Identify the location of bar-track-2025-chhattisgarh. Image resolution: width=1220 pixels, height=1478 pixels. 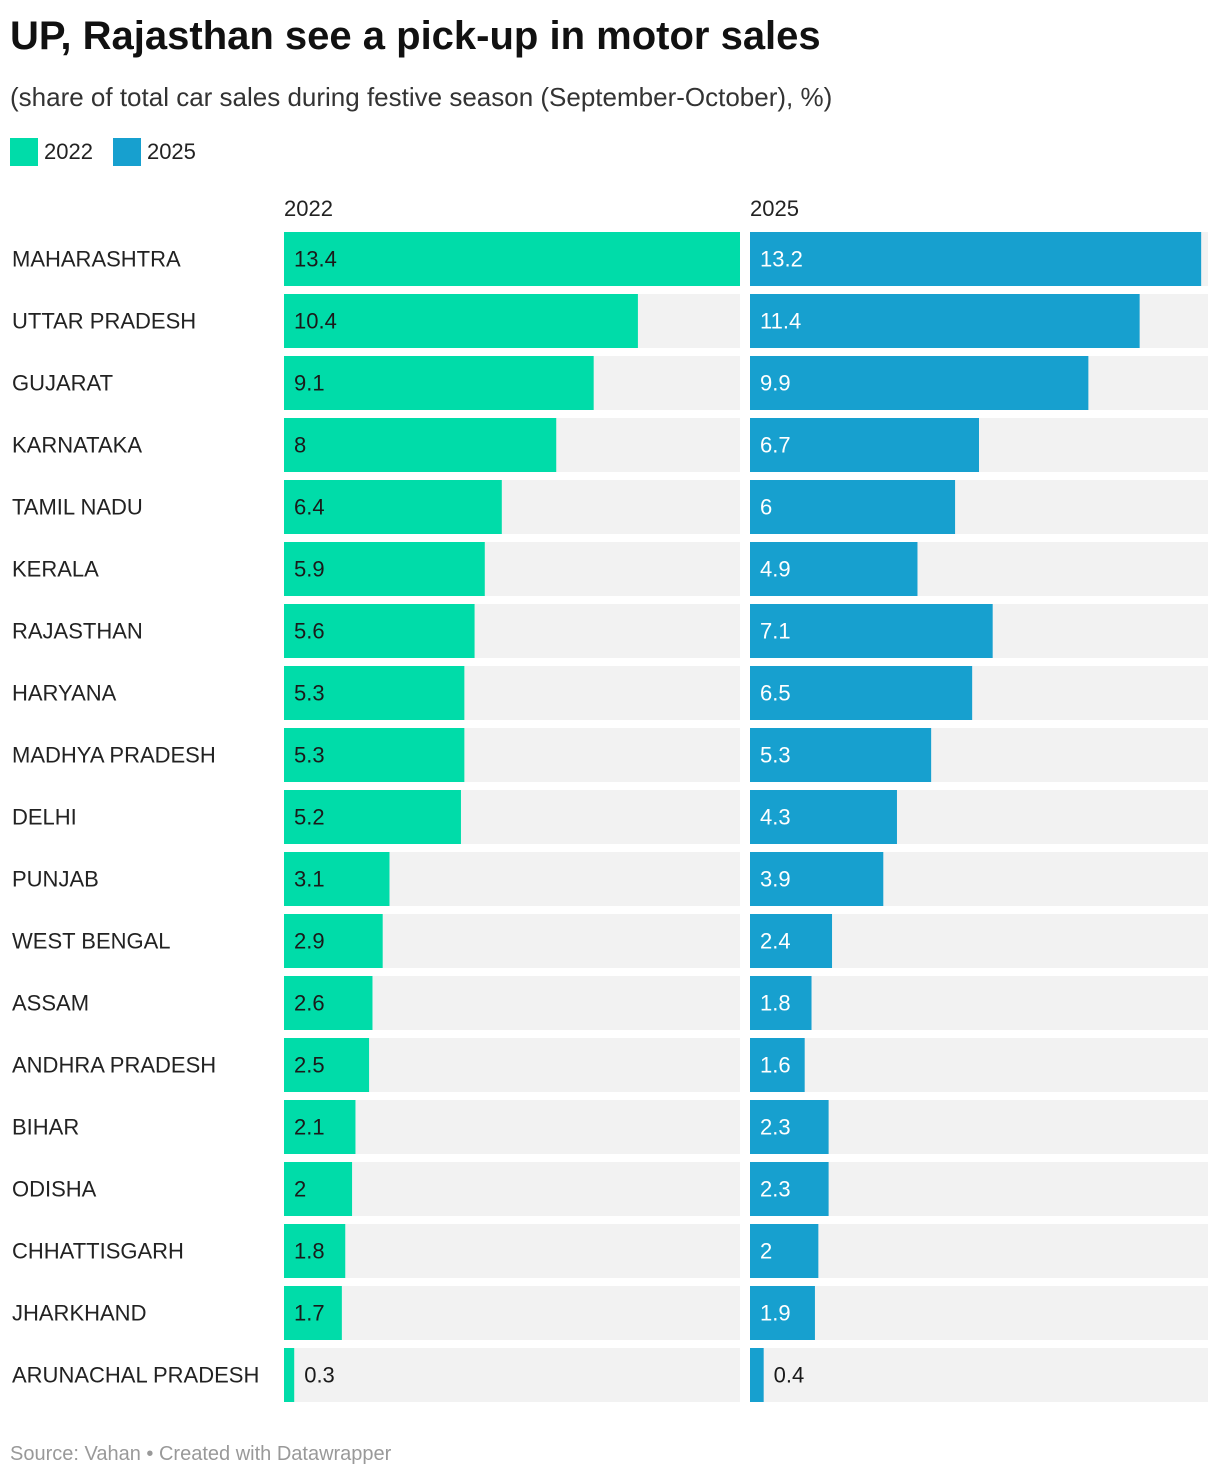
(979, 1251).